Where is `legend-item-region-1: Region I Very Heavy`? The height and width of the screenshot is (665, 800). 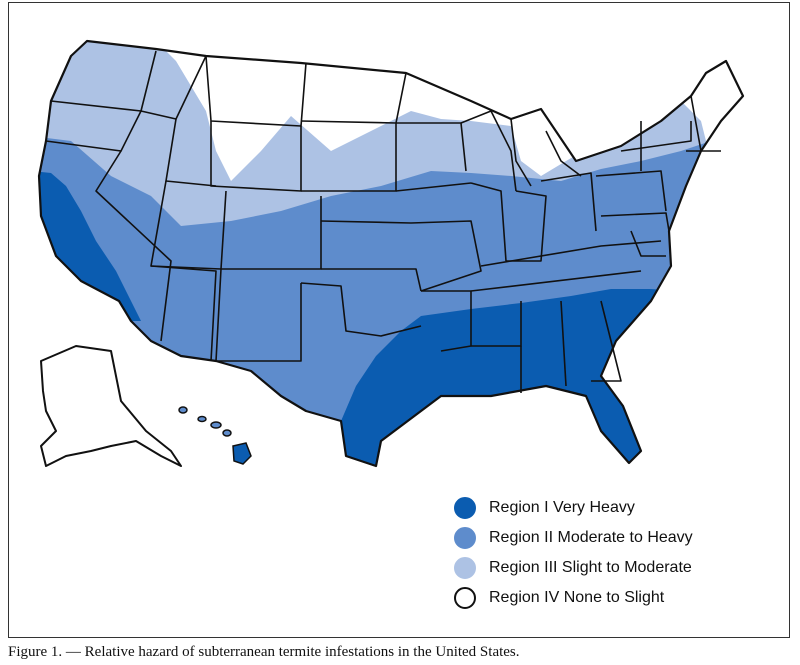
legend-item-region-1: Region I Very Heavy is located at coordinates (619, 508).